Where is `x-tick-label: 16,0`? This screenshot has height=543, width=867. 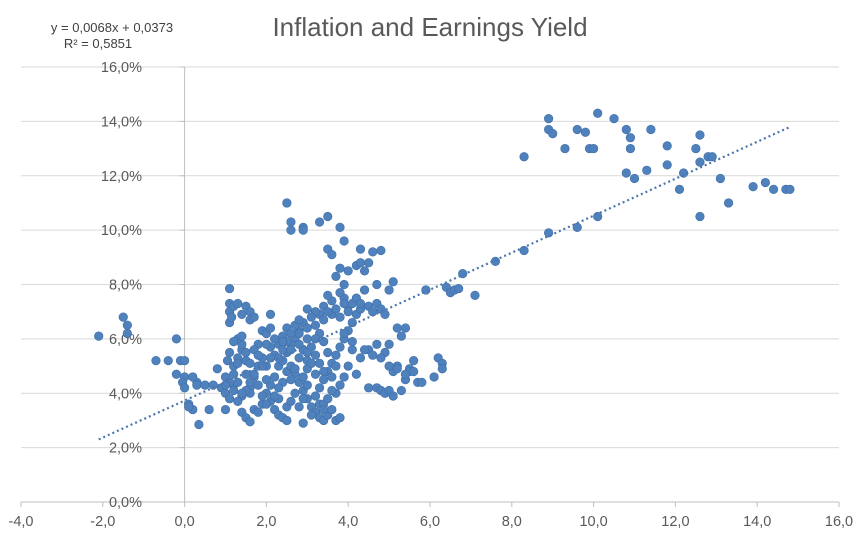
x-tick-label: 16,0 is located at coordinates (839, 522).